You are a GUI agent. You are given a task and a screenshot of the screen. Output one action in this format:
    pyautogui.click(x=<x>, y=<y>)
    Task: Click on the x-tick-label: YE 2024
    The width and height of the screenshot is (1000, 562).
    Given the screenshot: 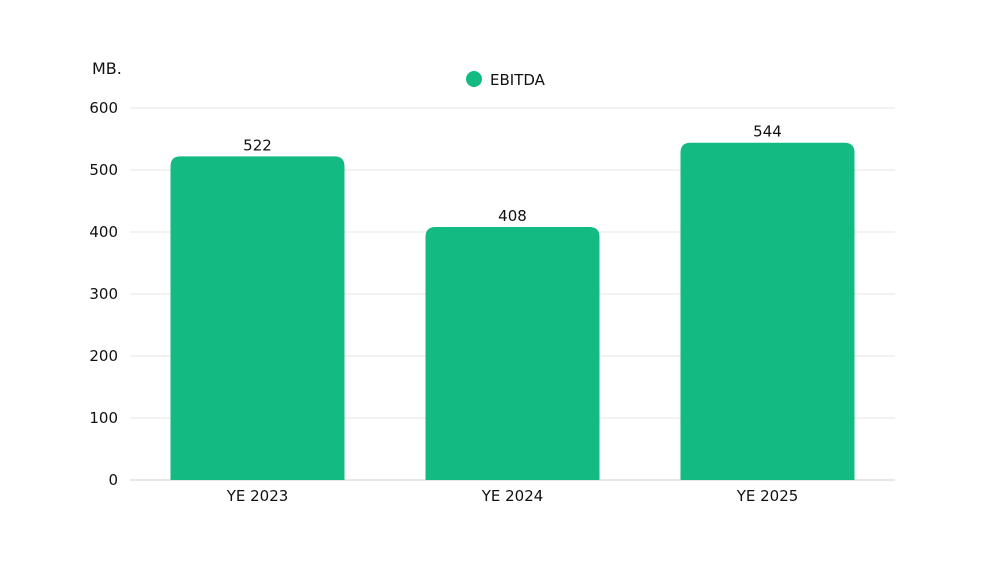 What is the action you would take?
    pyautogui.click(x=512, y=496)
    